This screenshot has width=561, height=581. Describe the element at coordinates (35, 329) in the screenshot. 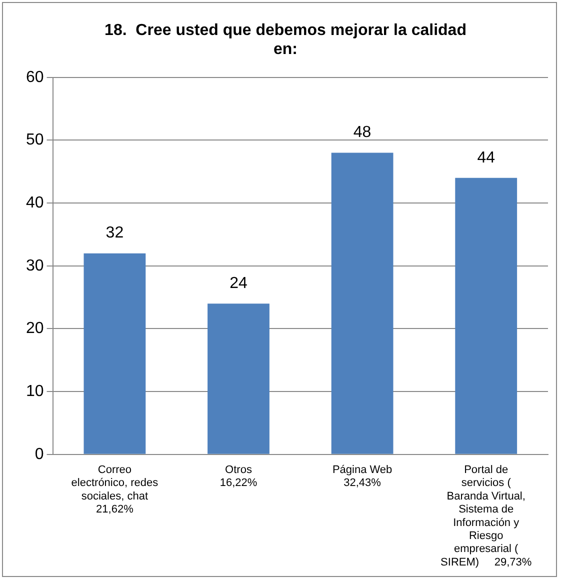

I see `y-tick-label: 20` at that location.